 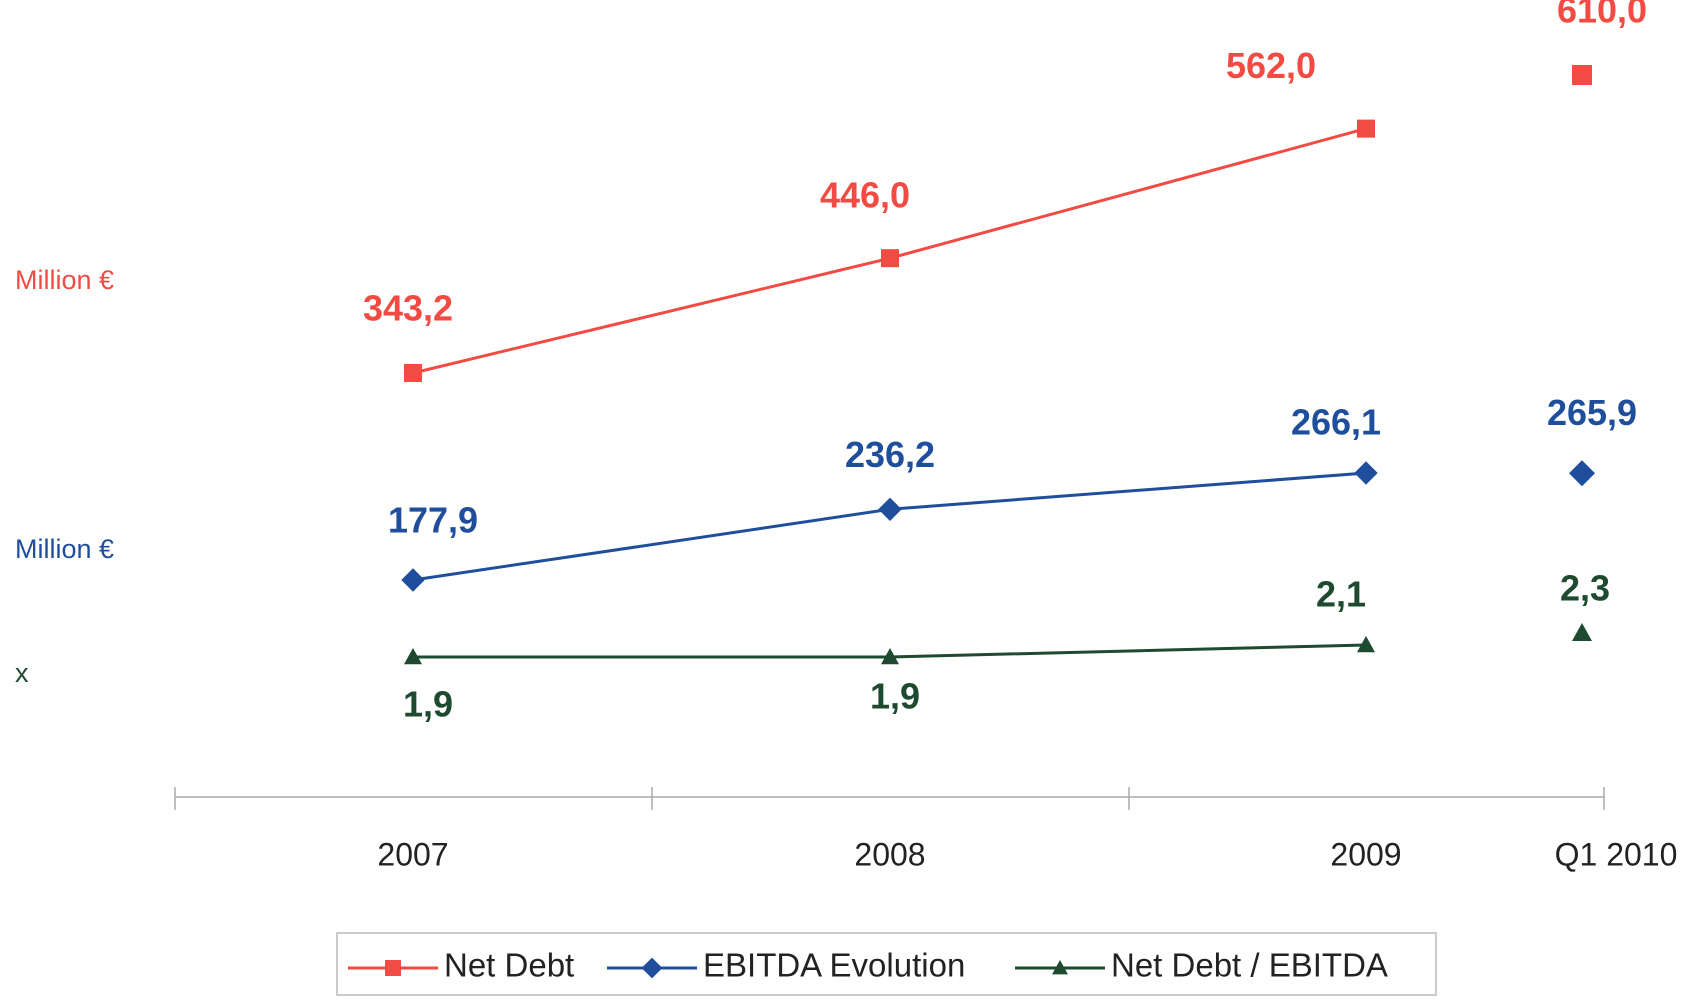 What do you see at coordinates (509, 965) in the screenshot?
I see `legend-label: Net Debt` at bounding box center [509, 965].